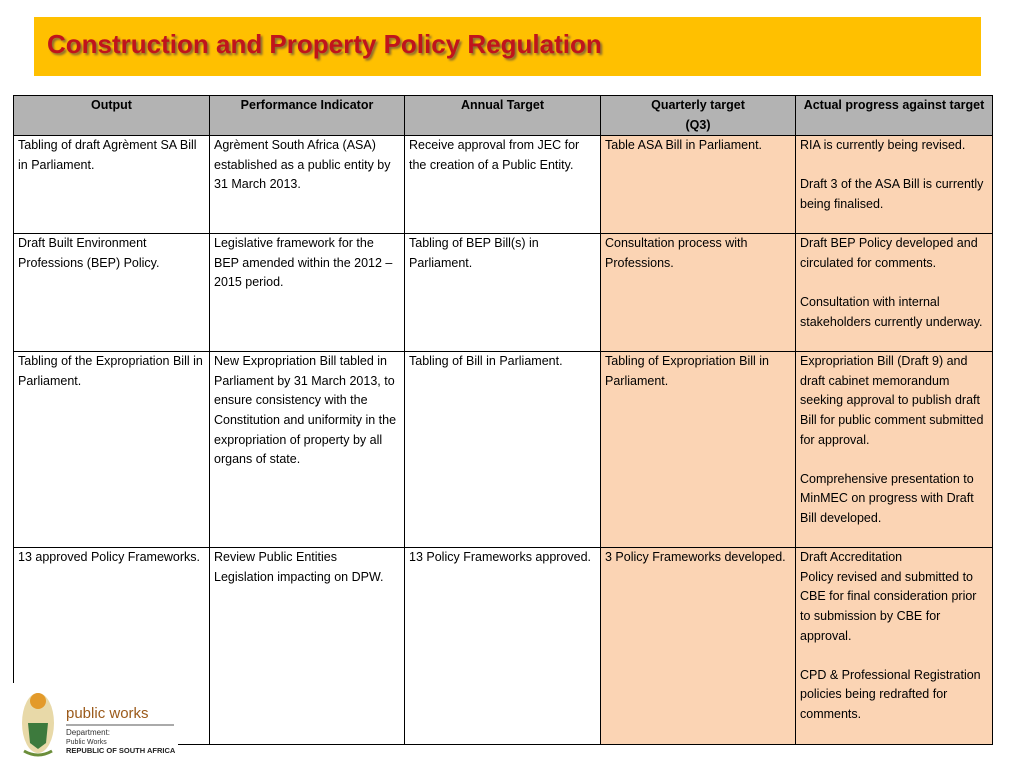 The image size is (1024, 768). Describe the element at coordinates (883, 145) in the screenshot. I see `cell-text: RIA is currently being revised.` at that location.